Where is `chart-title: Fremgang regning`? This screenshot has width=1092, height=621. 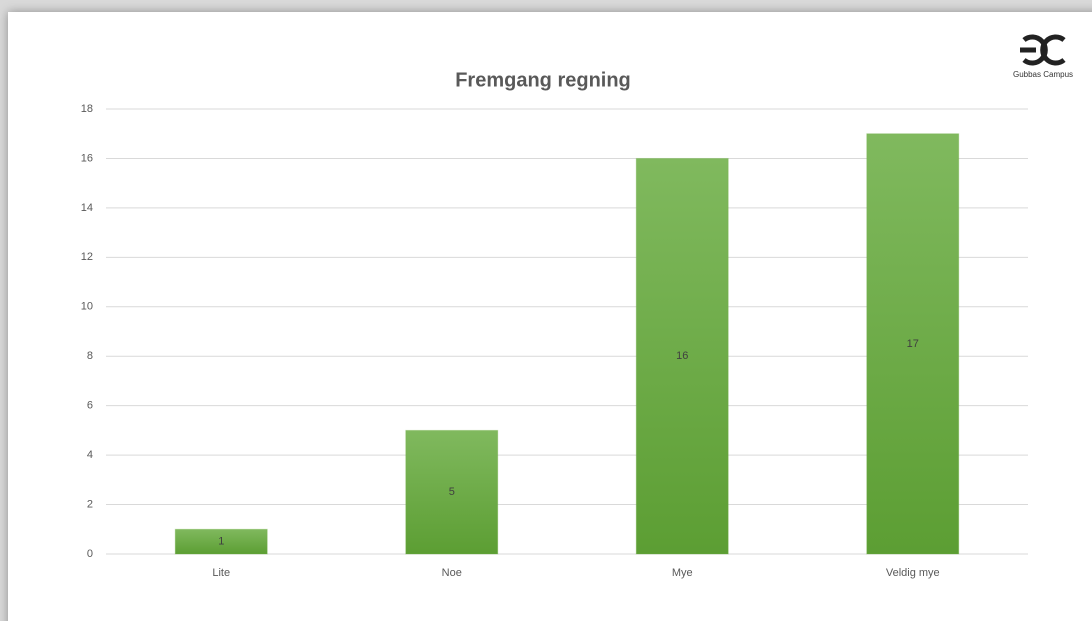 chart-title: Fremgang regning is located at coordinates (543, 80).